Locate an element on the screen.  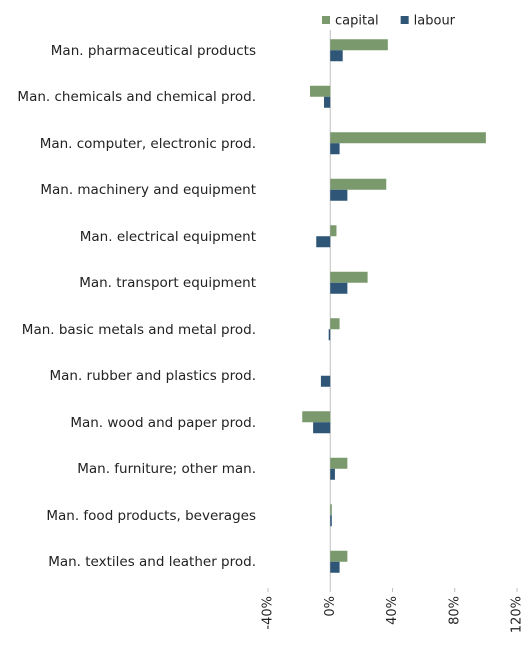
category-text: Man. basic metals and metal prod. is located at coordinates (138, 329).